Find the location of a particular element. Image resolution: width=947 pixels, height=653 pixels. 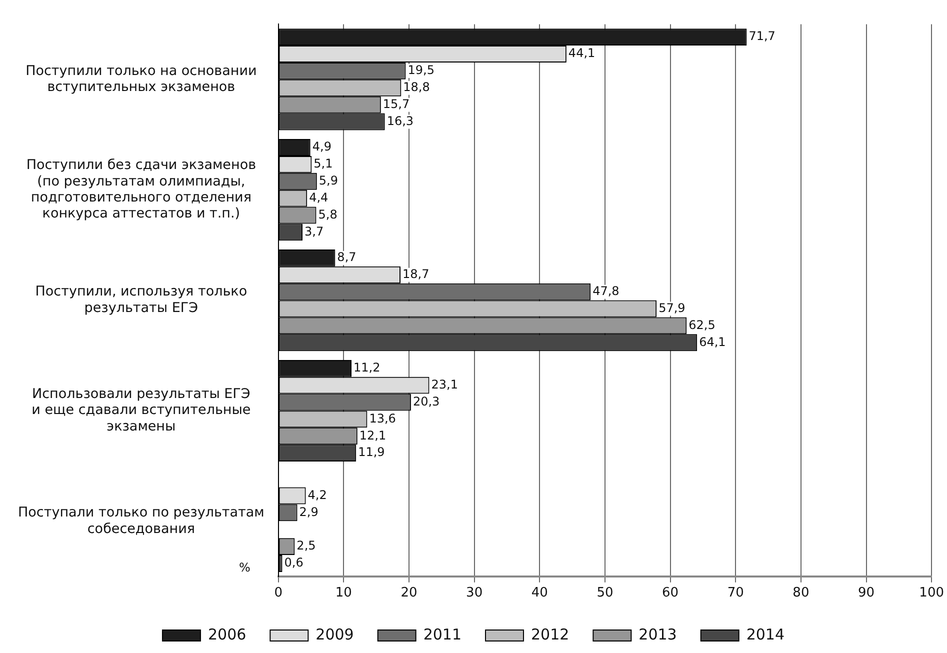

data-label: 18,7 is located at coordinates (416, 274).